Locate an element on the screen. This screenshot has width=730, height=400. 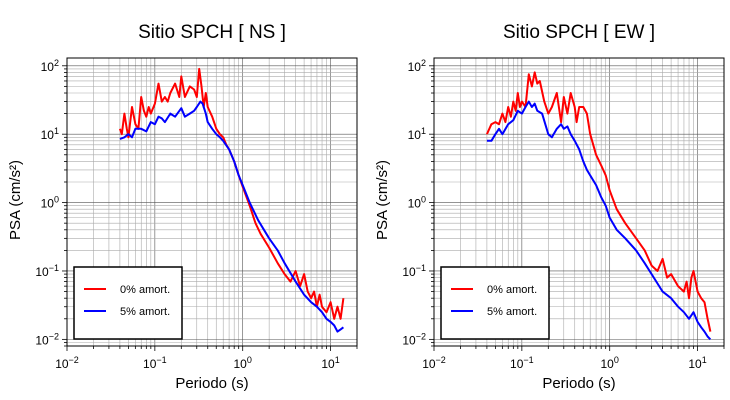
chart-title: Sitio SPCH [ NS ] is located at coordinates (212, 32).